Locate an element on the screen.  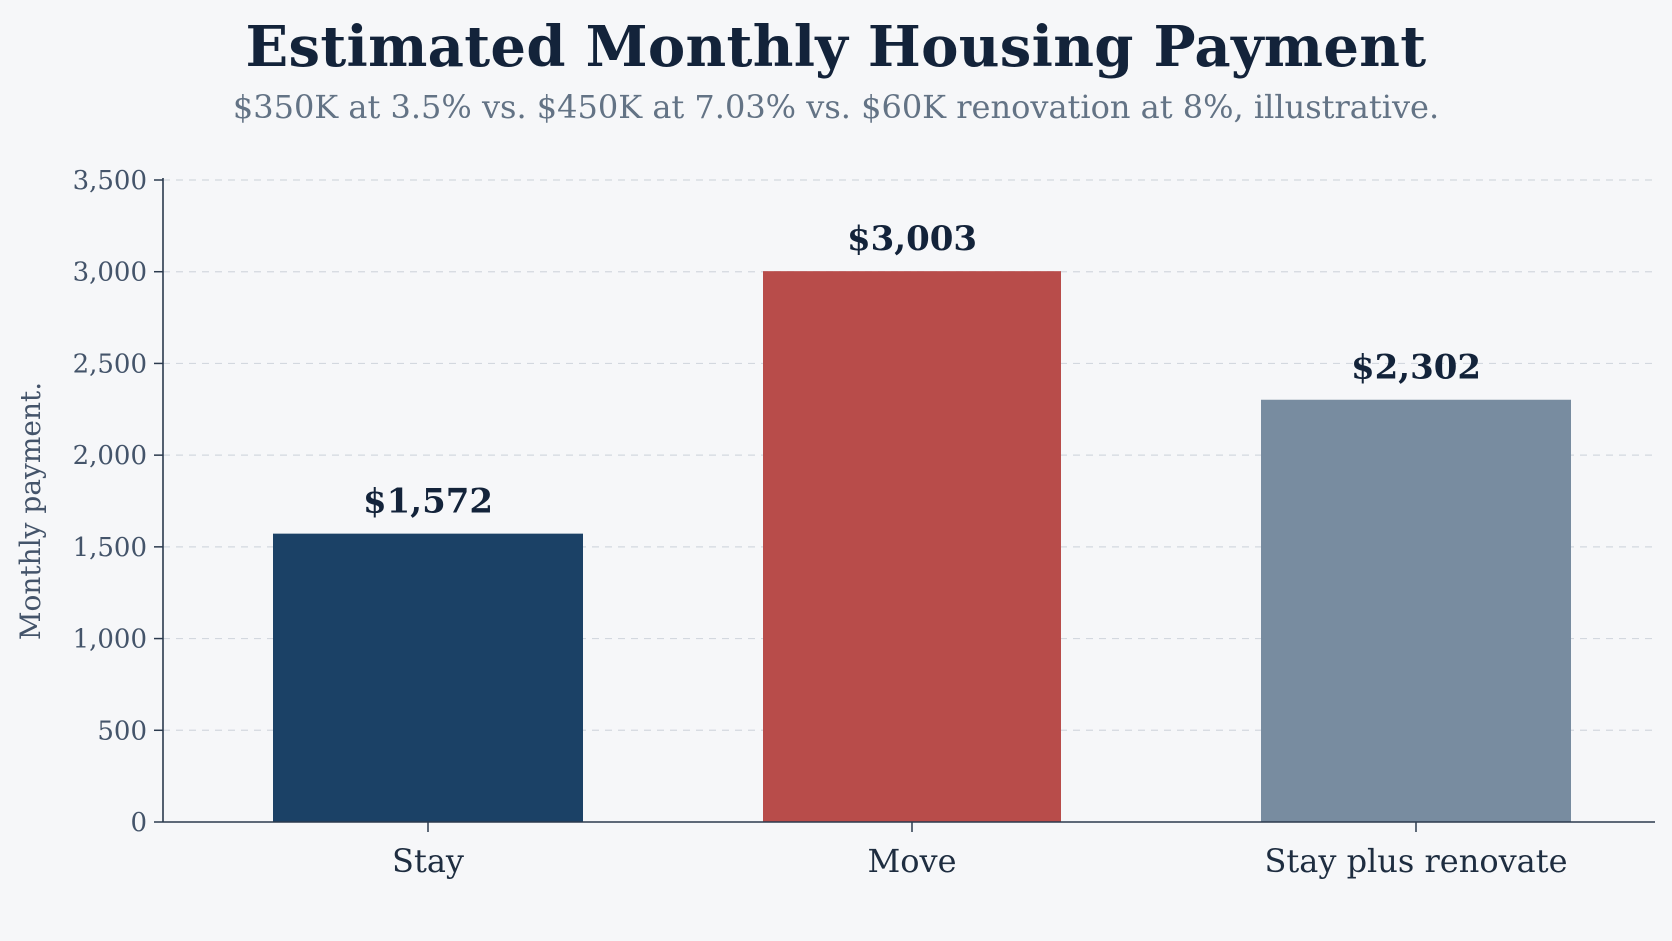
y-tick-label: 2,500 is located at coordinates (110, 364).